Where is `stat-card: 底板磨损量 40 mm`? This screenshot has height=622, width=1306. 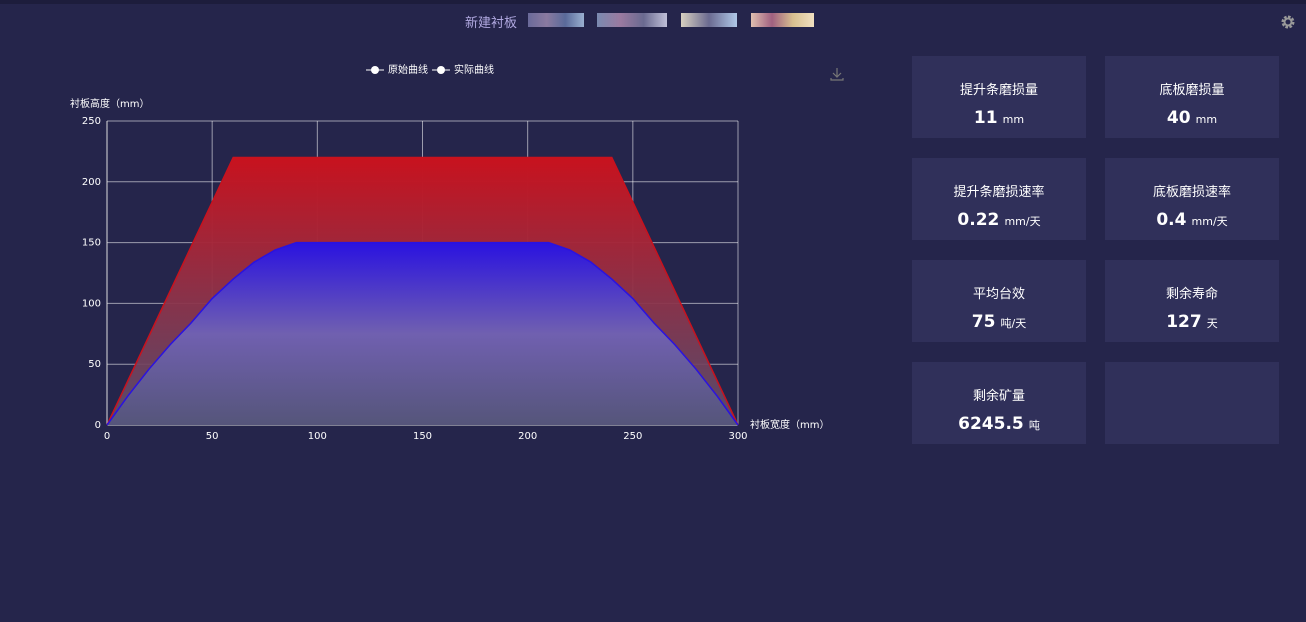 stat-card: 底板磨损量 40 mm is located at coordinates (1192, 97).